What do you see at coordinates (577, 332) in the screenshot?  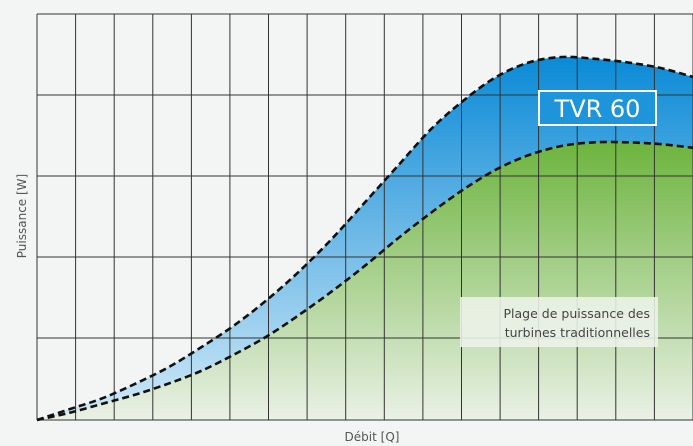 I see `traditional-note-line2: turbines traditionnelles` at bounding box center [577, 332].